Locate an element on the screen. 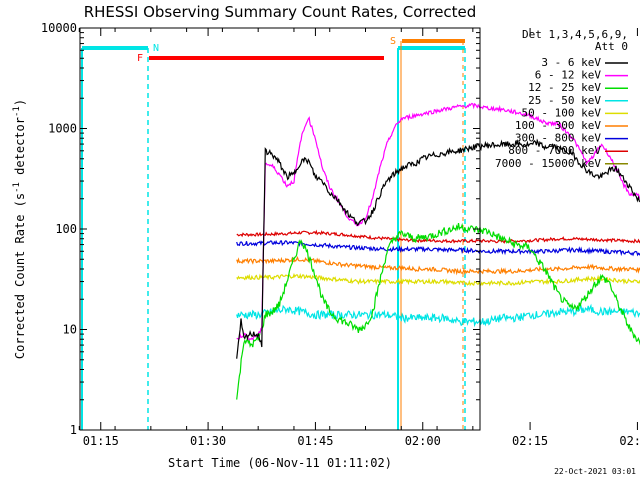 Image resolution: width=640 pixels, height=480 pixels. x-tick-label: 01:45 is located at coordinates (315, 441).